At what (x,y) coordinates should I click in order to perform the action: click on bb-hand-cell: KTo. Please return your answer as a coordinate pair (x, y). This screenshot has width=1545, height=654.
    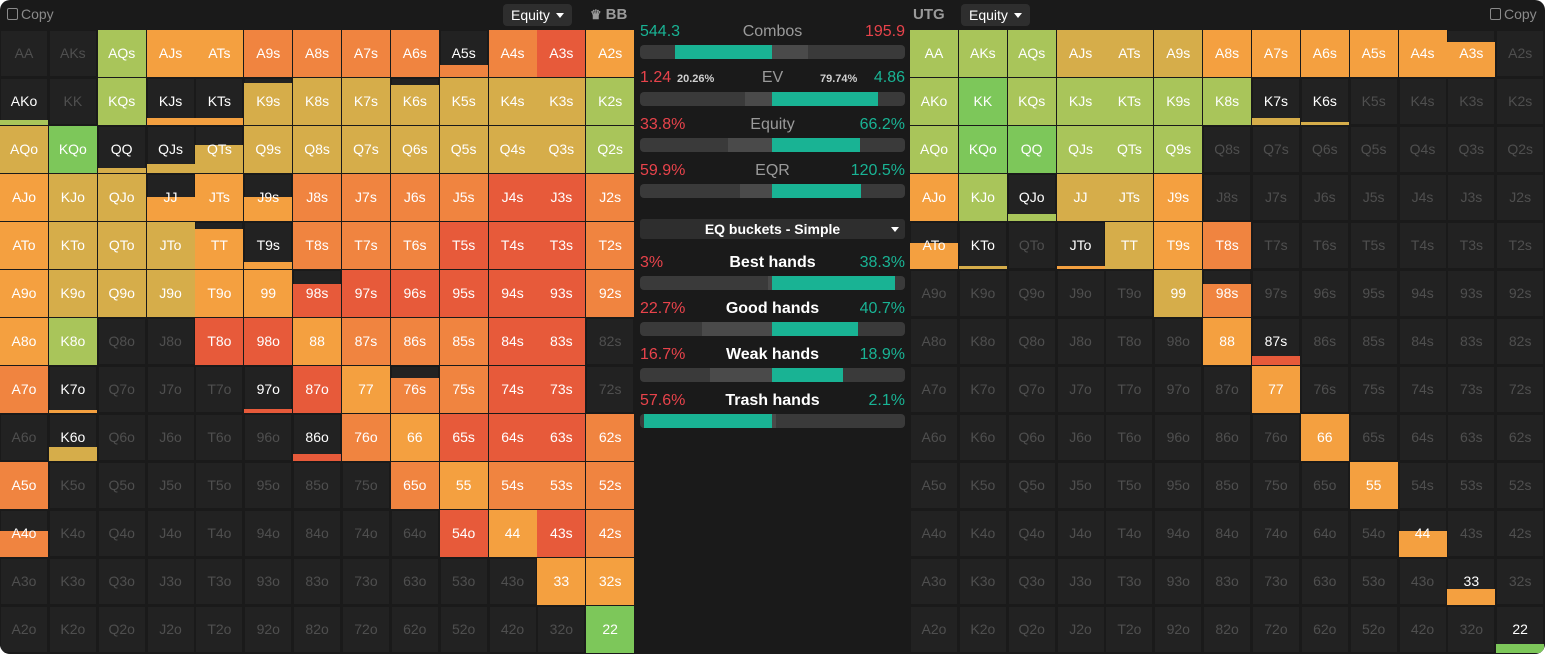
    Looking at the image, I should click on (72, 245).